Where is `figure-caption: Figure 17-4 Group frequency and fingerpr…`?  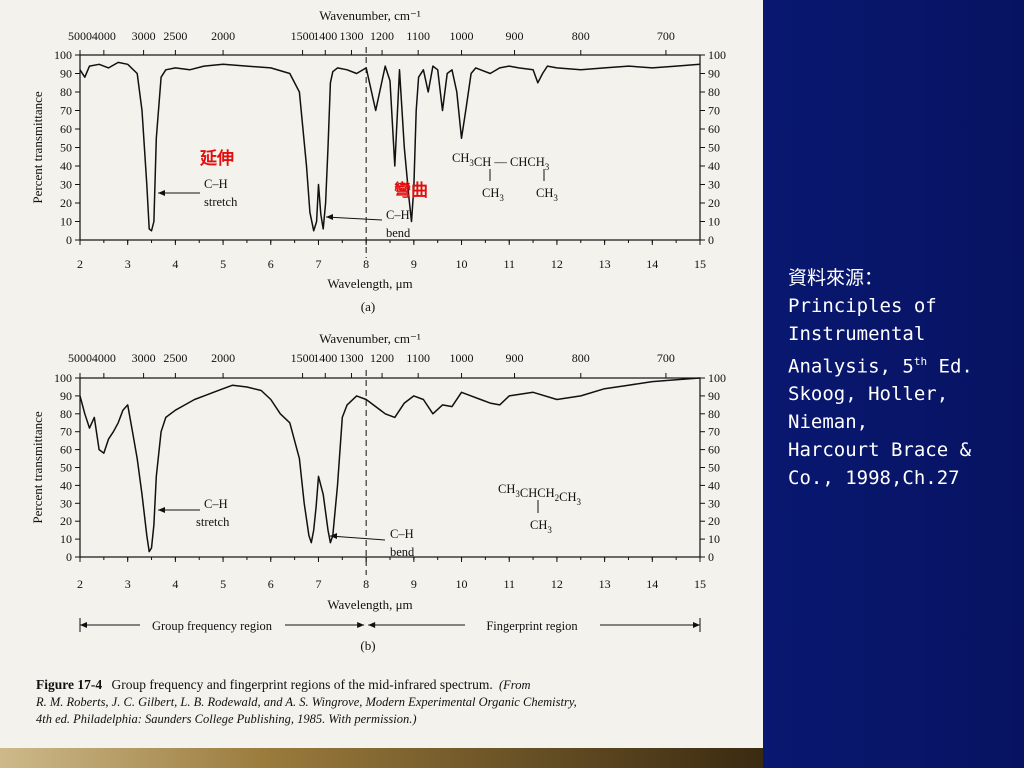
figure-caption: Figure 17-4 Group frequency and fingerpr… is located at coordinates (396, 702).